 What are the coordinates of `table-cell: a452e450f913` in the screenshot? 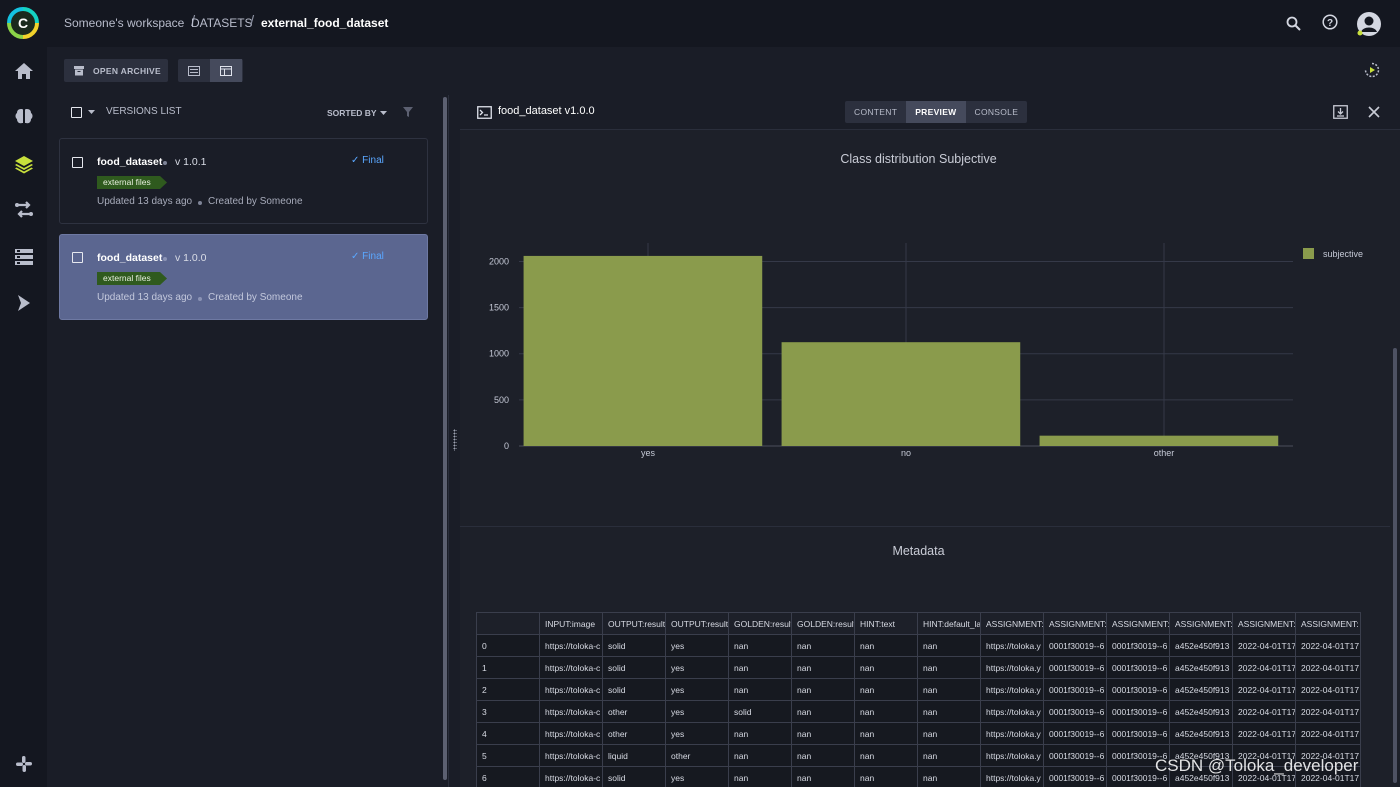 It's located at (1201, 733).